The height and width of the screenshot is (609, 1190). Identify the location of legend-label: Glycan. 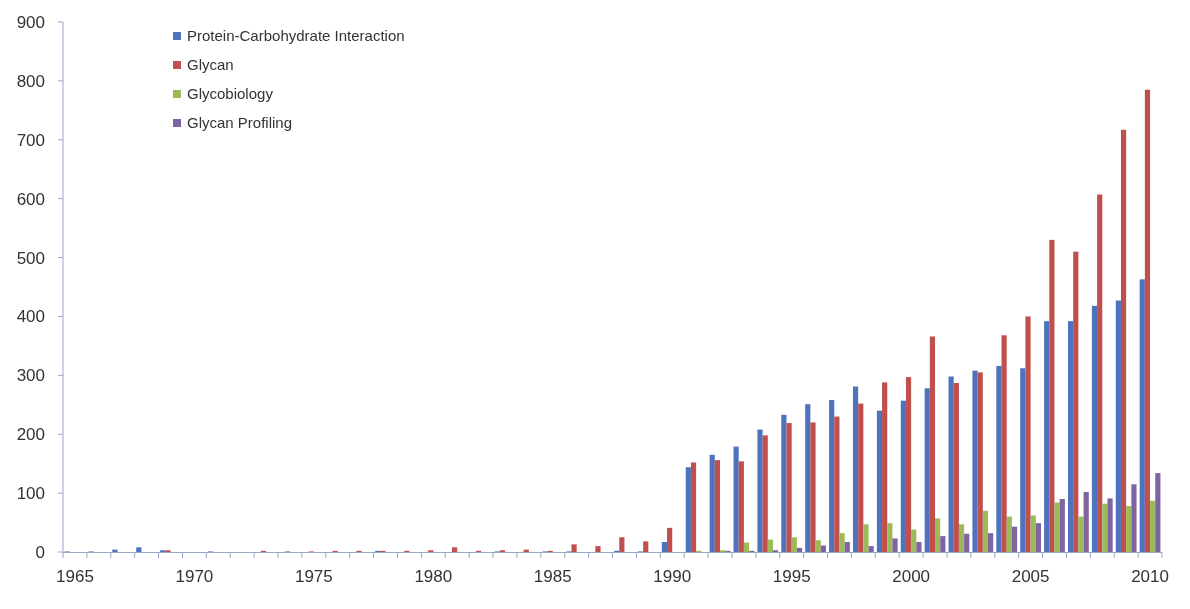
(210, 65).